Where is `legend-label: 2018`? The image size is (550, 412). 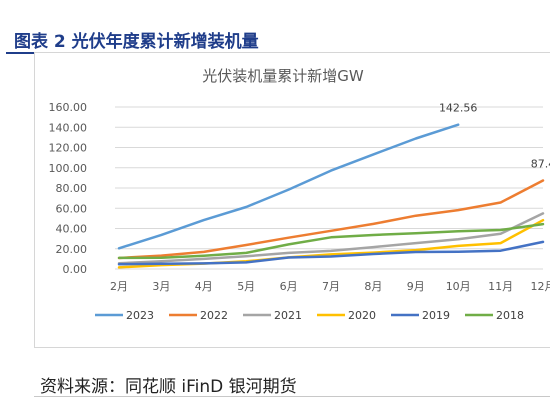
legend-label: 2018 is located at coordinates (510, 315).